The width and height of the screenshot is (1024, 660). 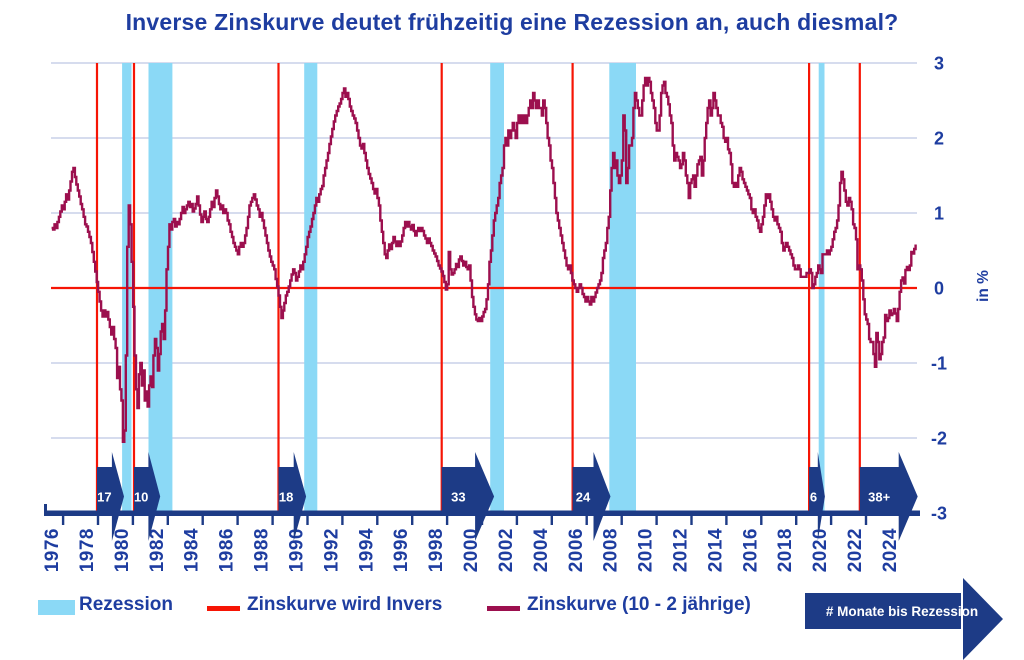 I want to click on y-axis-tick-label: -2, so click(x=939, y=439).